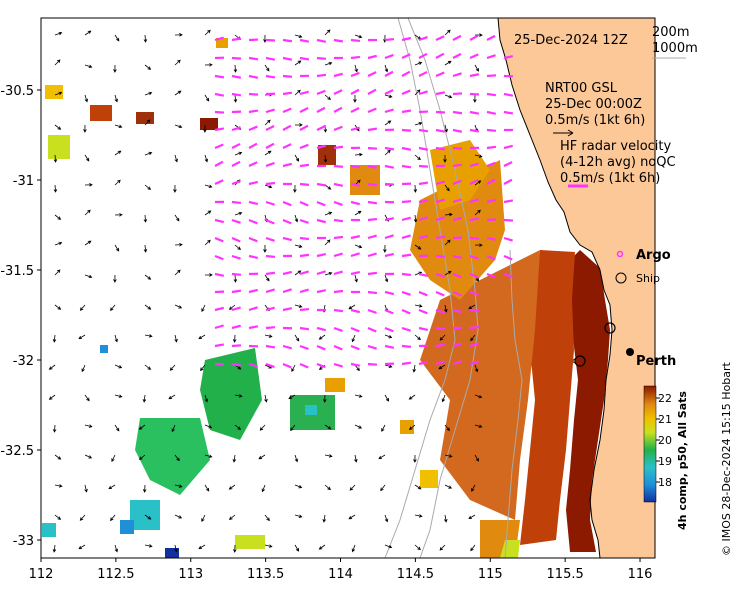  What do you see at coordinates (616, 146) in the screenshot?
I see `radar-label-1: HF radar velocity` at bounding box center [616, 146].